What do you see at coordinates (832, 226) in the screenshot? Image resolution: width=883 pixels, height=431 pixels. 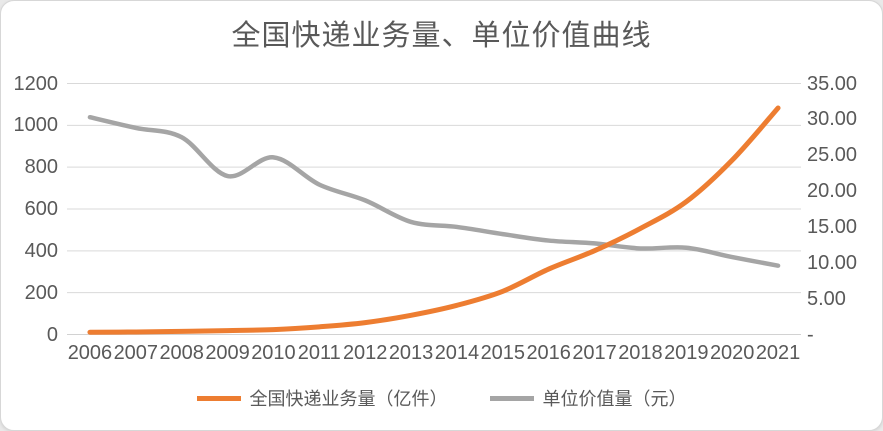 I see `right-axis-tick-label: 15.00` at bounding box center [832, 226].